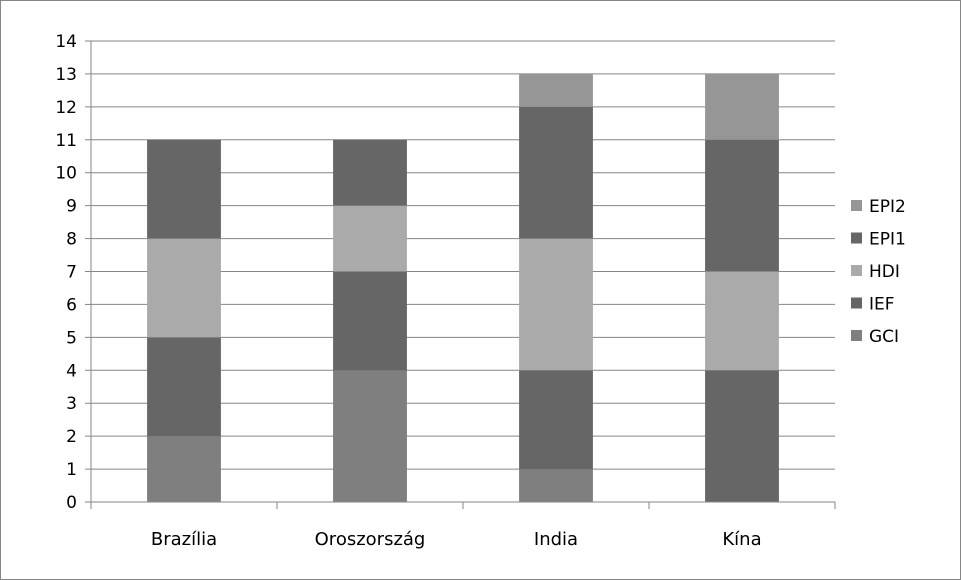 The width and height of the screenshot is (961, 580). I want to click on legend-label-gci: GCI, so click(884, 337).